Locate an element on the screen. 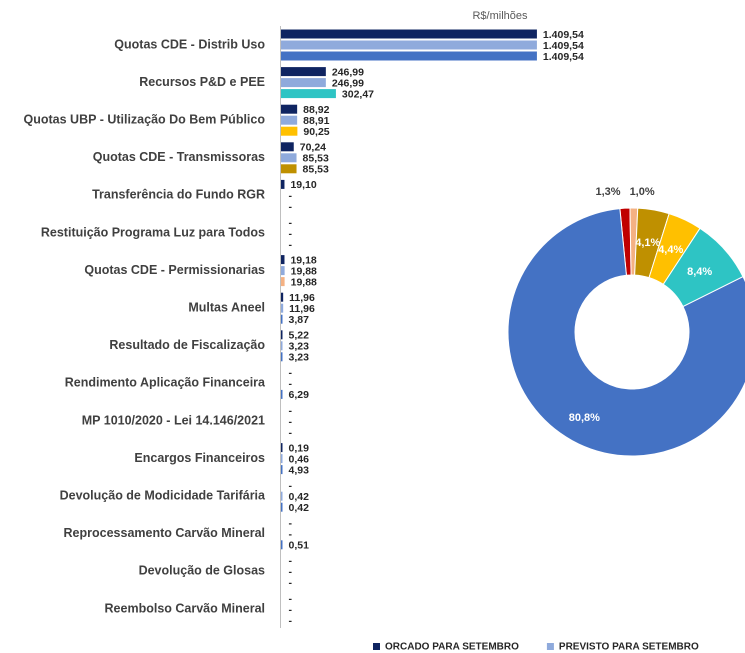 The image size is (745, 653). value-label: 5,22 is located at coordinates (299, 336).